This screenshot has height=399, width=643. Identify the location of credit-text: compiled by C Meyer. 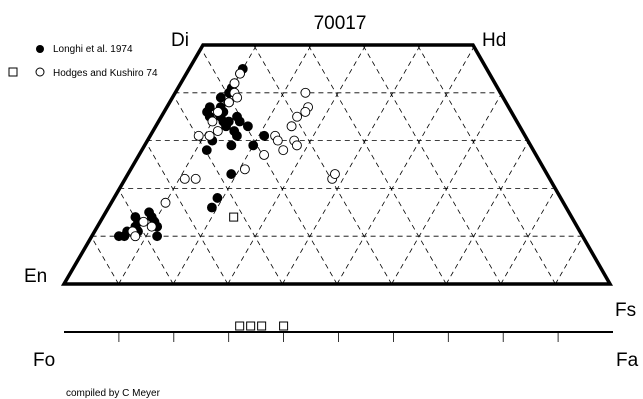
(113, 393).